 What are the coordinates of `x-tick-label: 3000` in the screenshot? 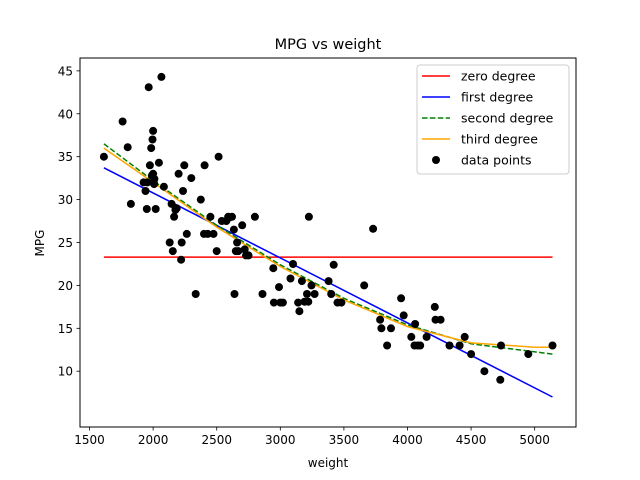 It's located at (280, 440).